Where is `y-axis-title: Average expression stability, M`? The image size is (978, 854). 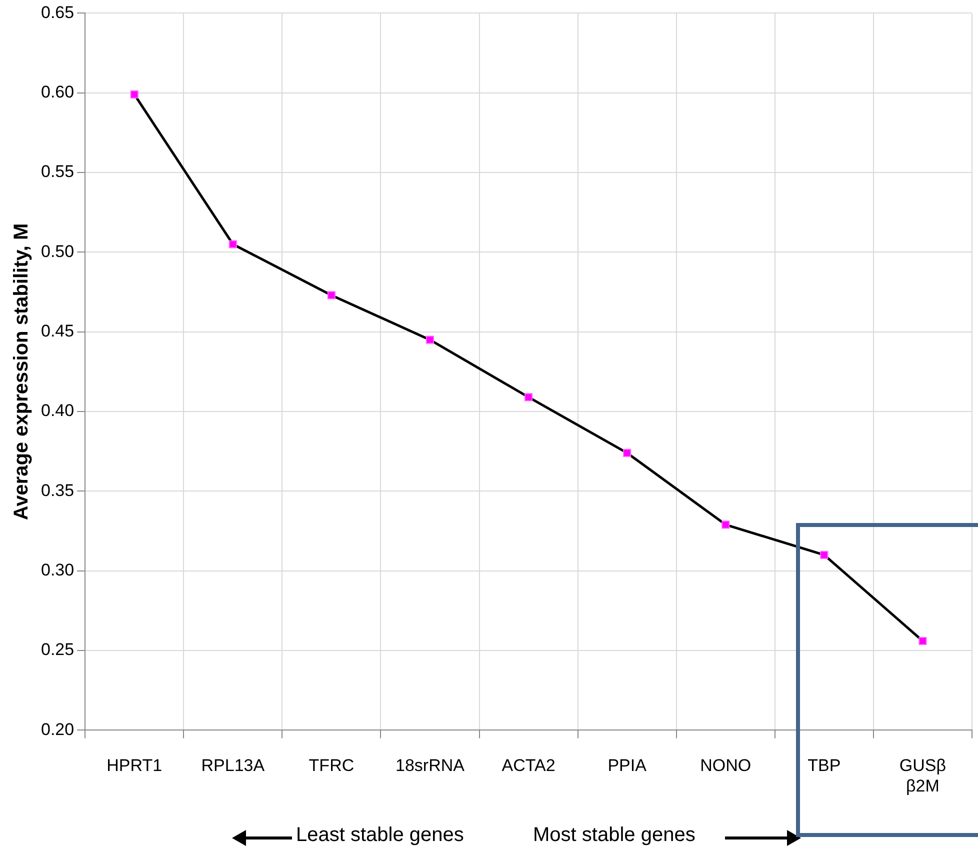
y-axis-title: Average expression stability, M is located at coordinates (21, 371).